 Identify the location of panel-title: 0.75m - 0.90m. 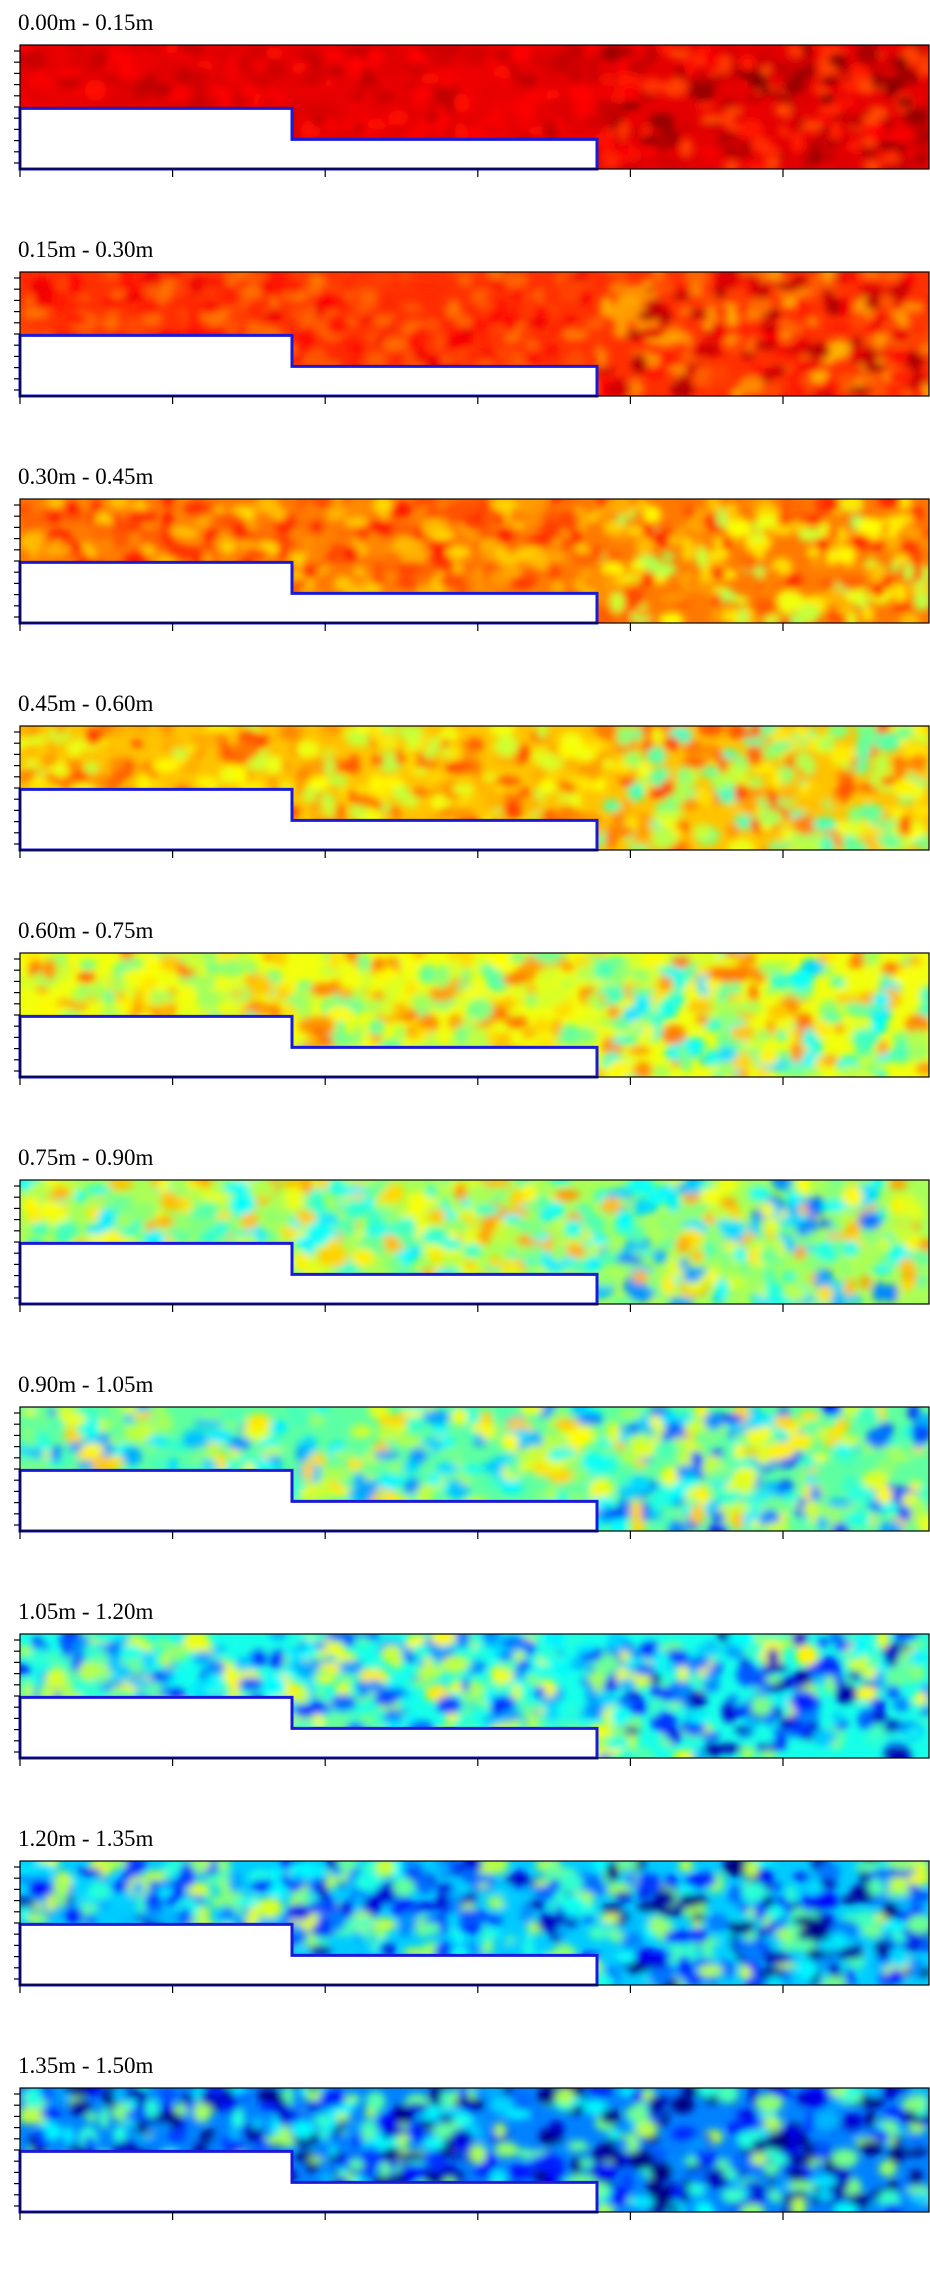
(86, 1157).